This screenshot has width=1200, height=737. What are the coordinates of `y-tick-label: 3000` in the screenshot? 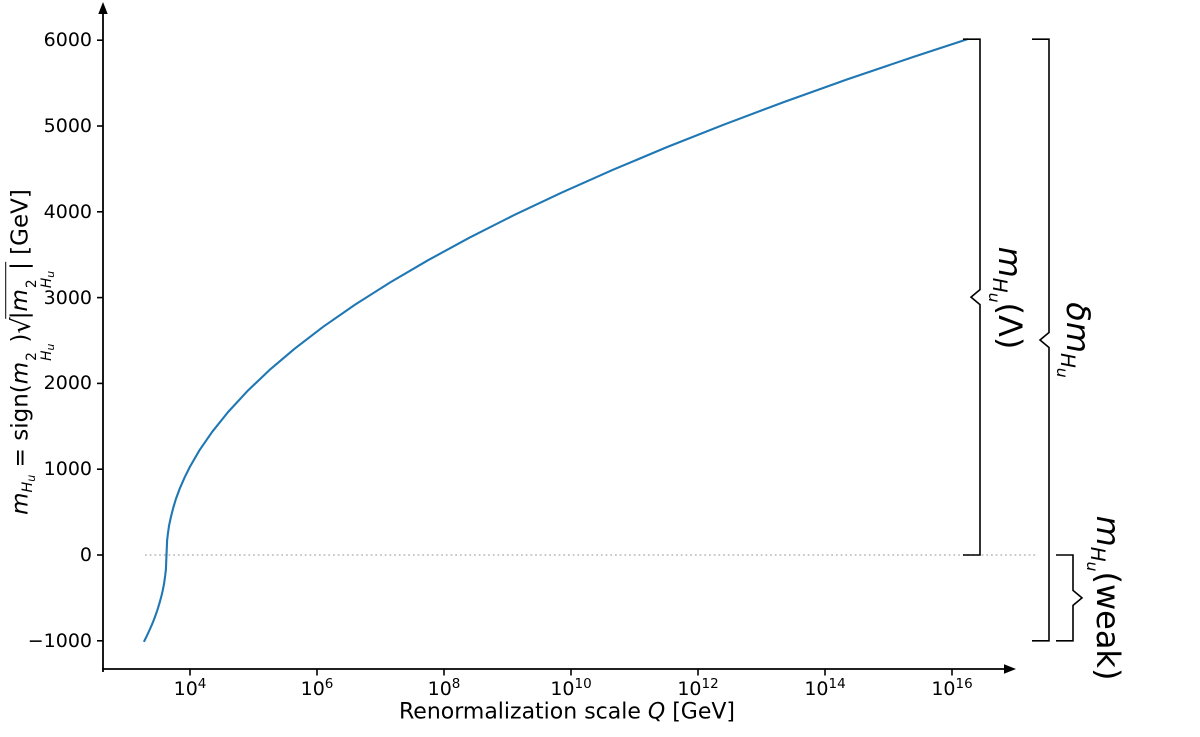 It's located at (67, 297).